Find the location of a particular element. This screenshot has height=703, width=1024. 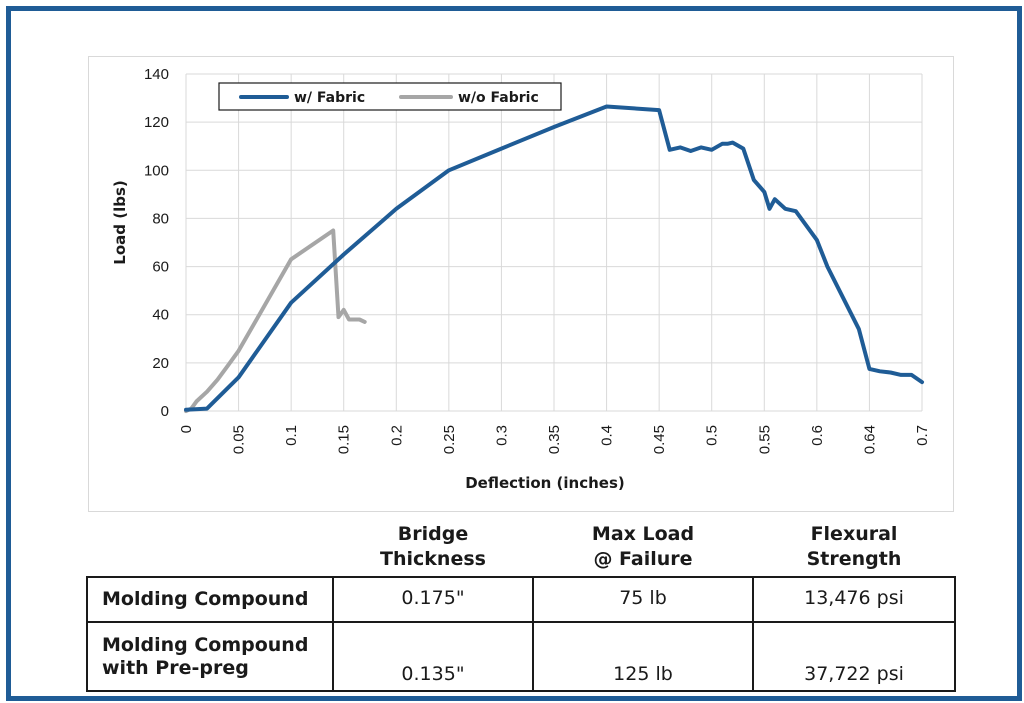

x-tick-label: 0.15 is located at coordinates (344, 439).